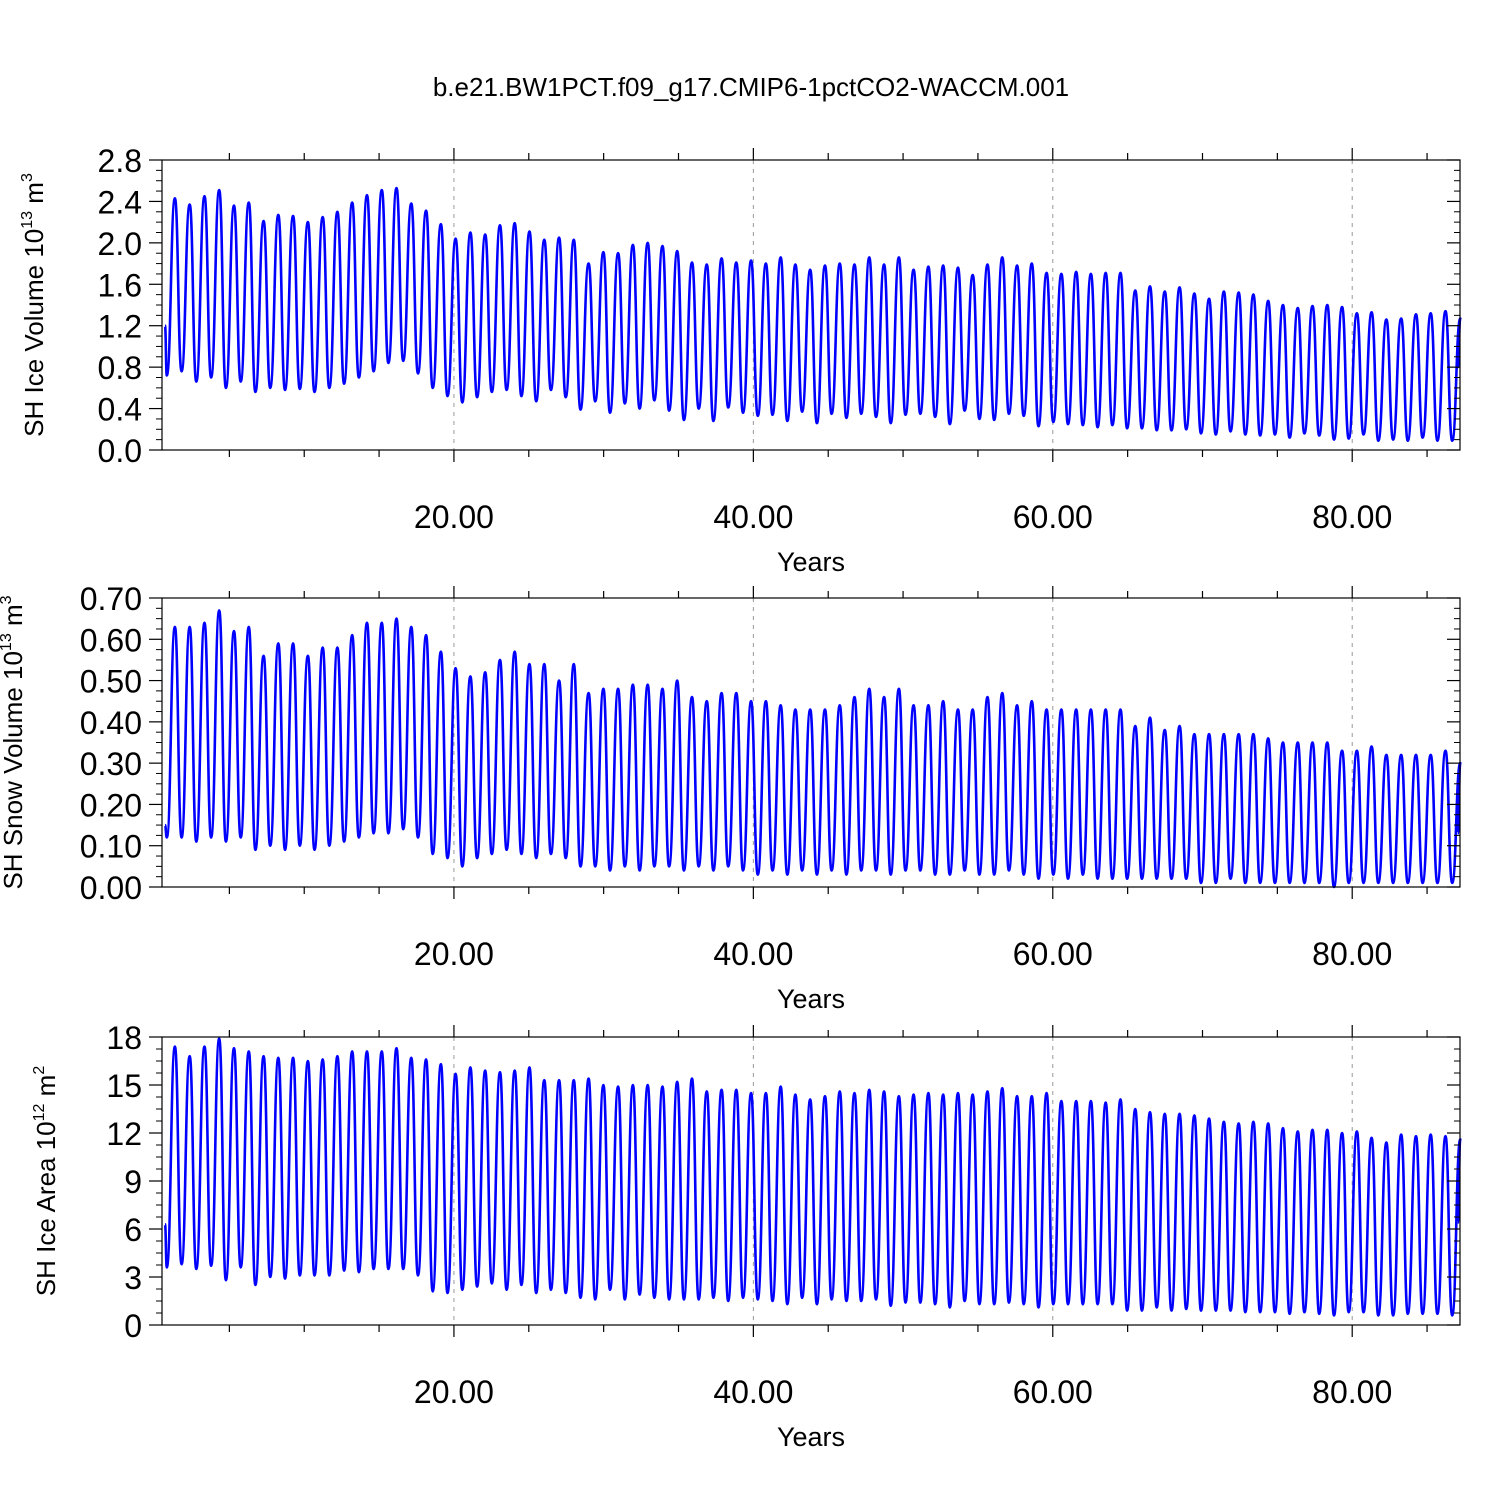 The height and width of the screenshot is (1500, 1500). What do you see at coordinates (111, 805) in the screenshot?
I see `y-tick-label: 0.20` at bounding box center [111, 805].